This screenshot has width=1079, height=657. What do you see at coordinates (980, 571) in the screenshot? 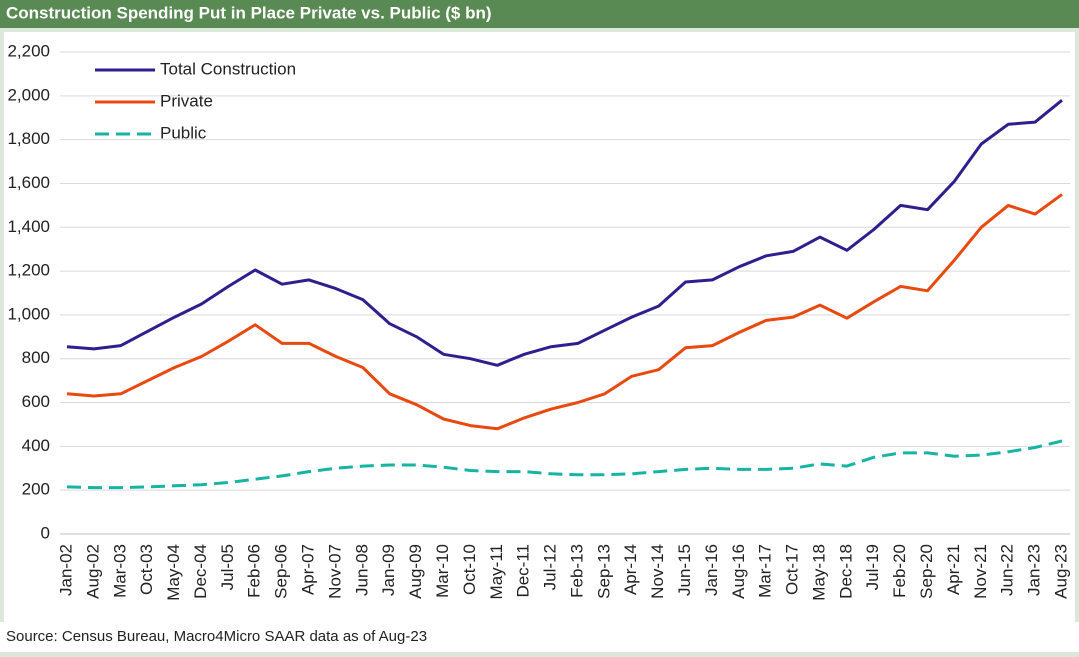
I see `x-tick-label: Nov-21` at bounding box center [980, 571].